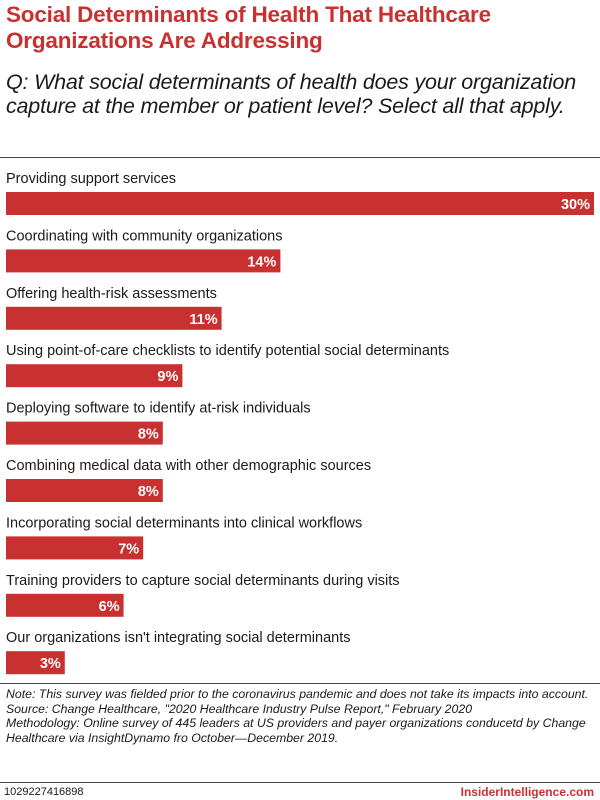  Describe the element at coordinates (527, 792) in the screenshot. I see `brand-logo-text: InsiderIntelligence.com` at that location.